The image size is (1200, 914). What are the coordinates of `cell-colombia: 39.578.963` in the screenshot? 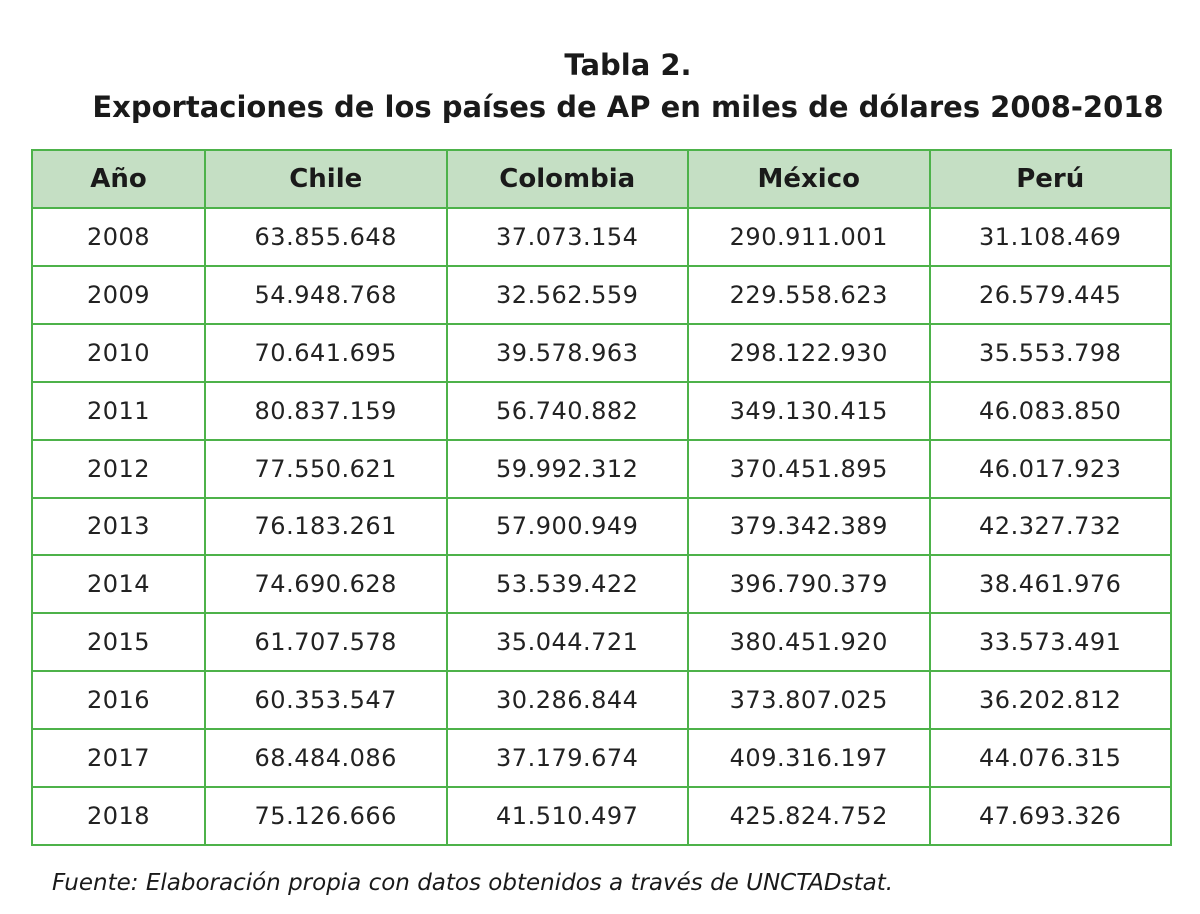 It's located at (567, 352).